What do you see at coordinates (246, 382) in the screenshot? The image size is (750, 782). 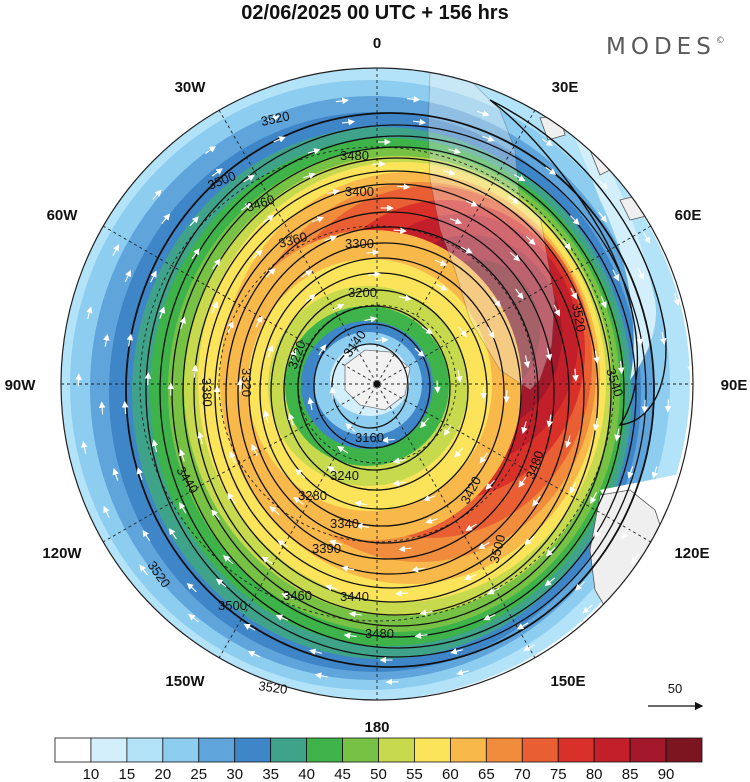 I see `contour-label: 3320` at bounding box center [246, 382].